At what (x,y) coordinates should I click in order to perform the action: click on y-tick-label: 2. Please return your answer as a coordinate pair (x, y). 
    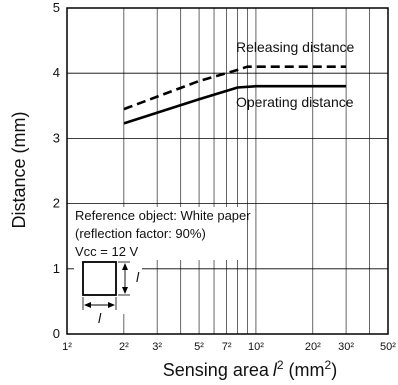
    Looking at the image, I should click on (56, 203).